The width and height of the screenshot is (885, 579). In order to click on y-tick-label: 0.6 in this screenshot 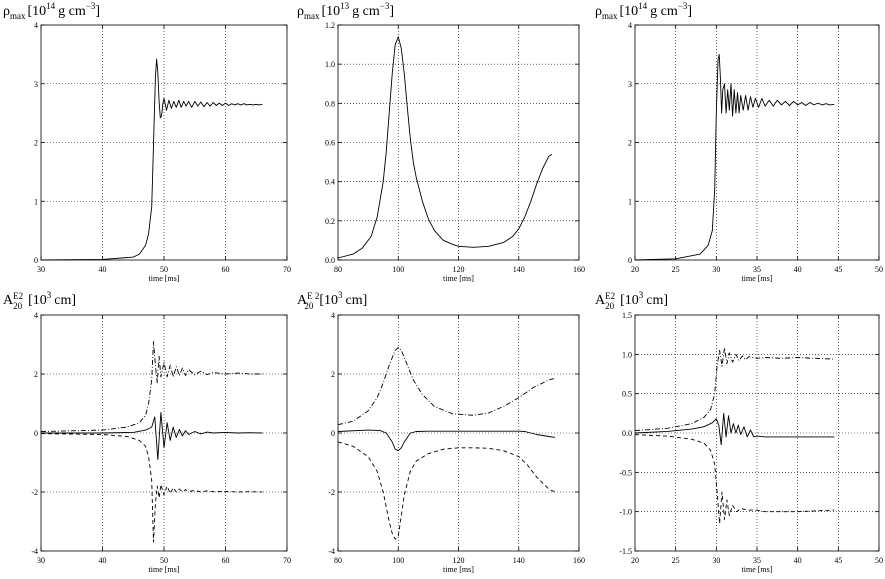, I will do `click(330, 143)`.